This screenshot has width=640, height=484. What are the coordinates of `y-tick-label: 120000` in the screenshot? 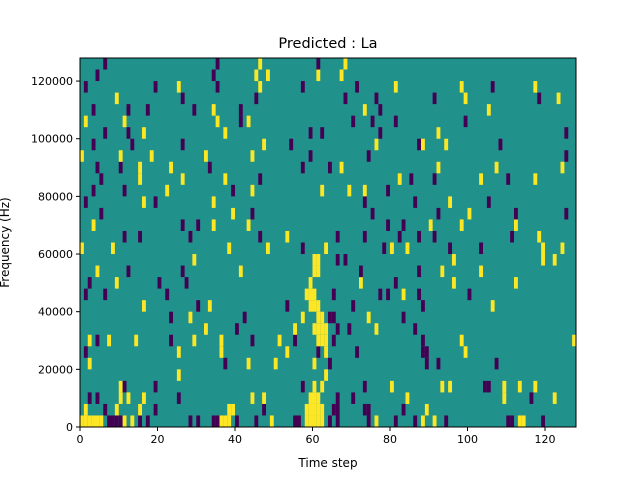 It's located at (52, 81).